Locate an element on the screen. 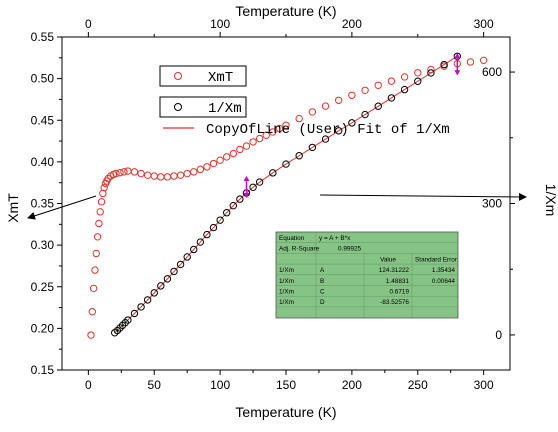  fit-range-marker-up is located at coordinates (246, 178).